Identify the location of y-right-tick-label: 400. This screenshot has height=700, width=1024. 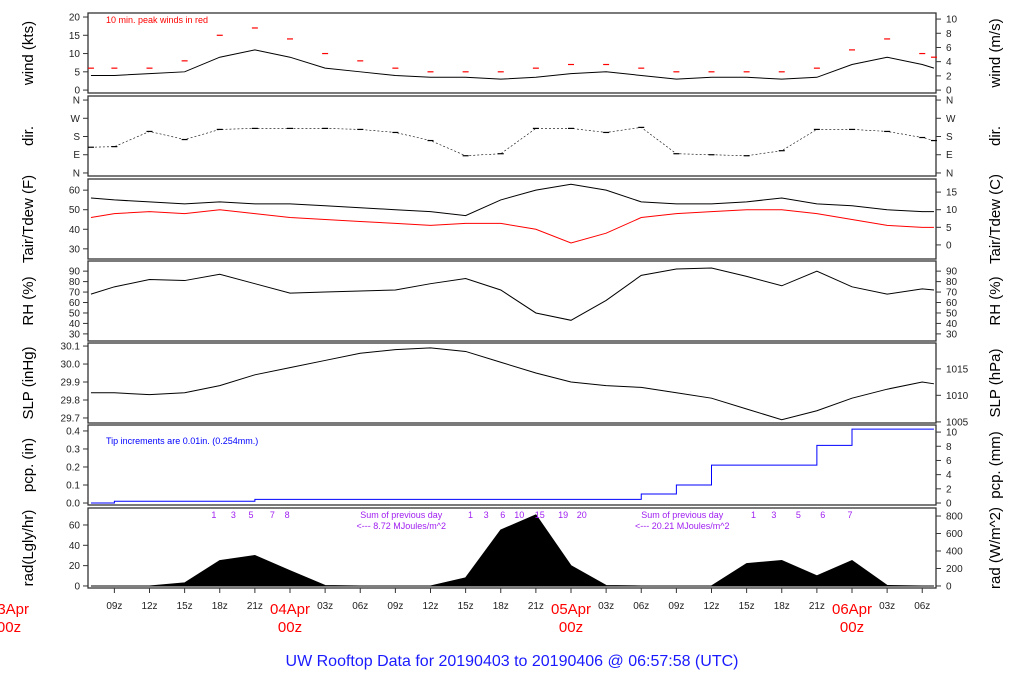
(954, 551).